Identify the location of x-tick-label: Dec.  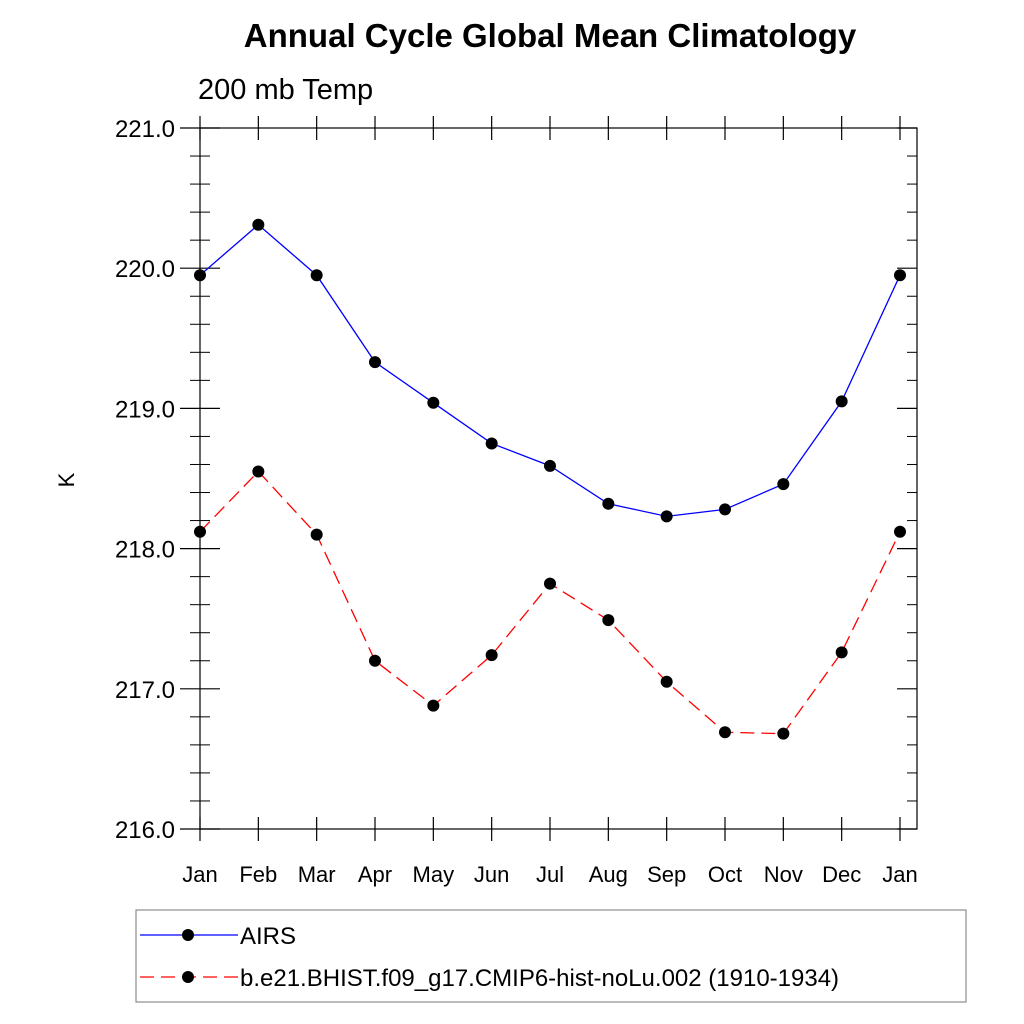
(841, 874).